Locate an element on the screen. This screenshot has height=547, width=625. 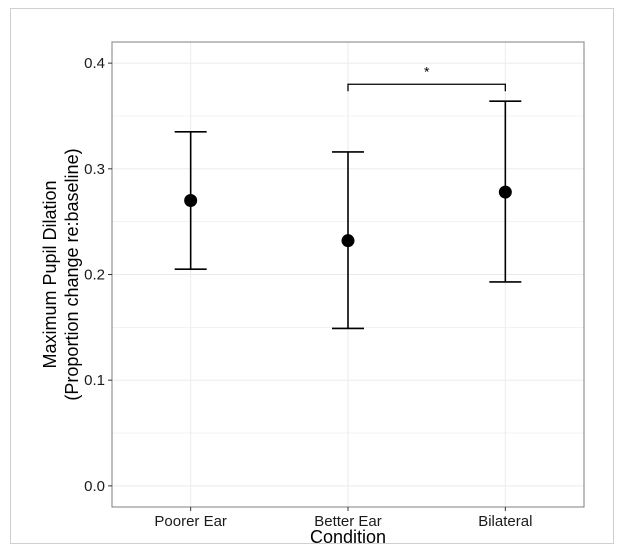
y-axis-title-line1: Maximum Pupil Dilation is located at coordinates (50, 274).